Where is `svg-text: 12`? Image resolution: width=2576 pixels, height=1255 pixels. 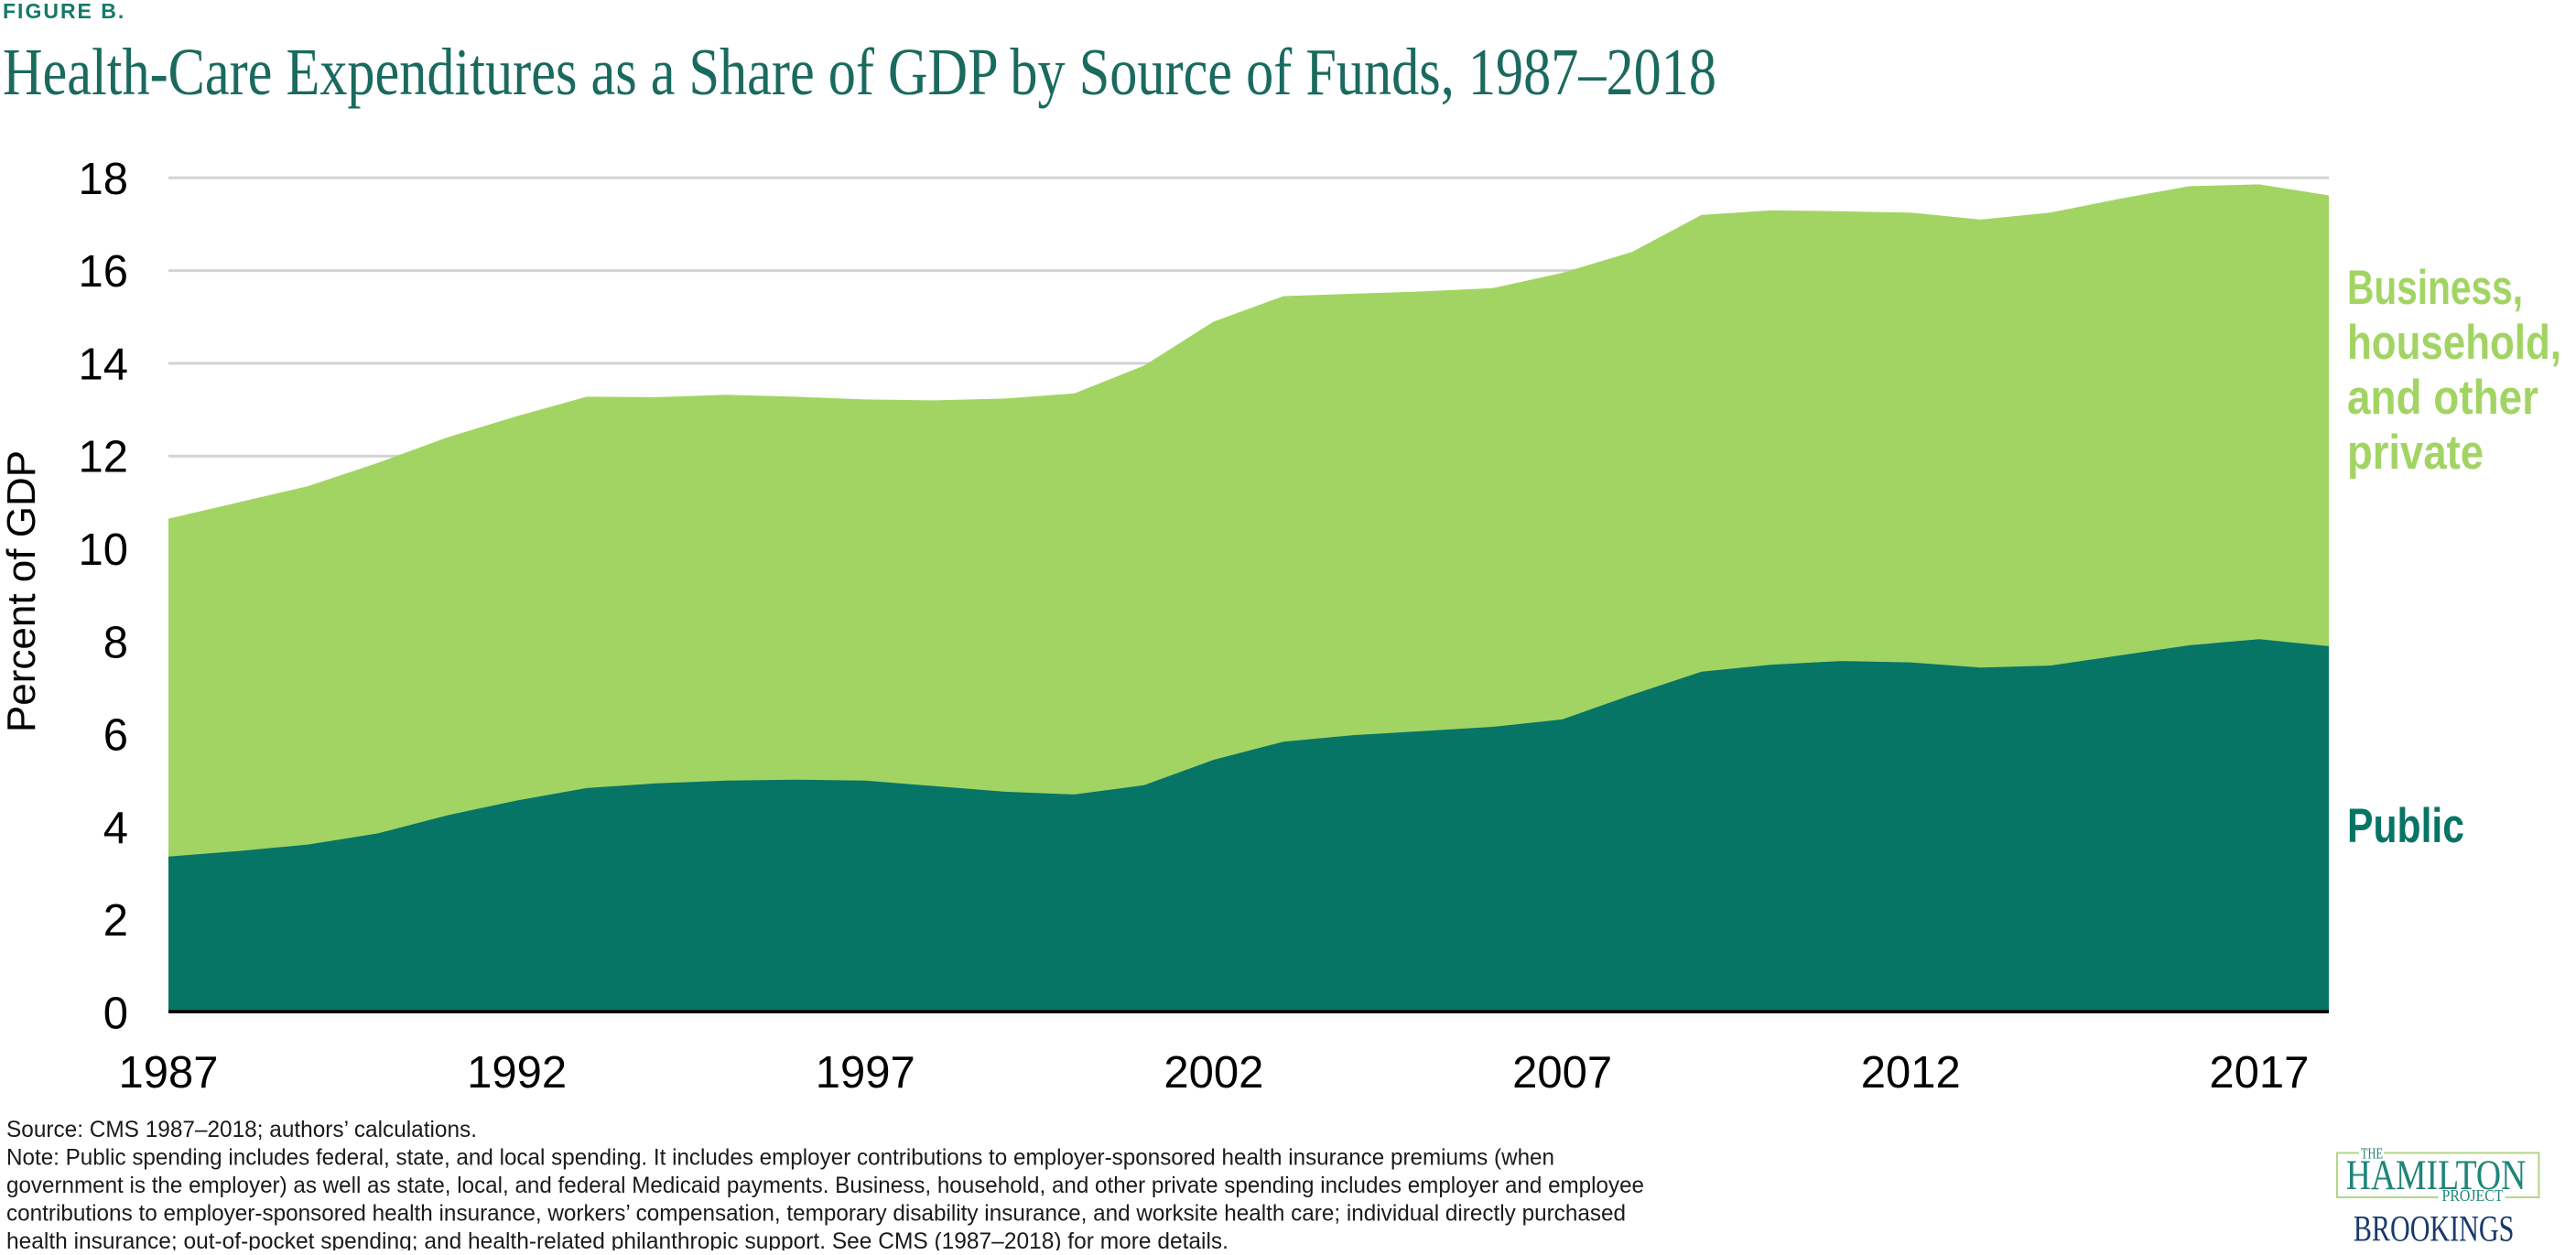
svg-text: 12 is located at coordinates (103, 458).